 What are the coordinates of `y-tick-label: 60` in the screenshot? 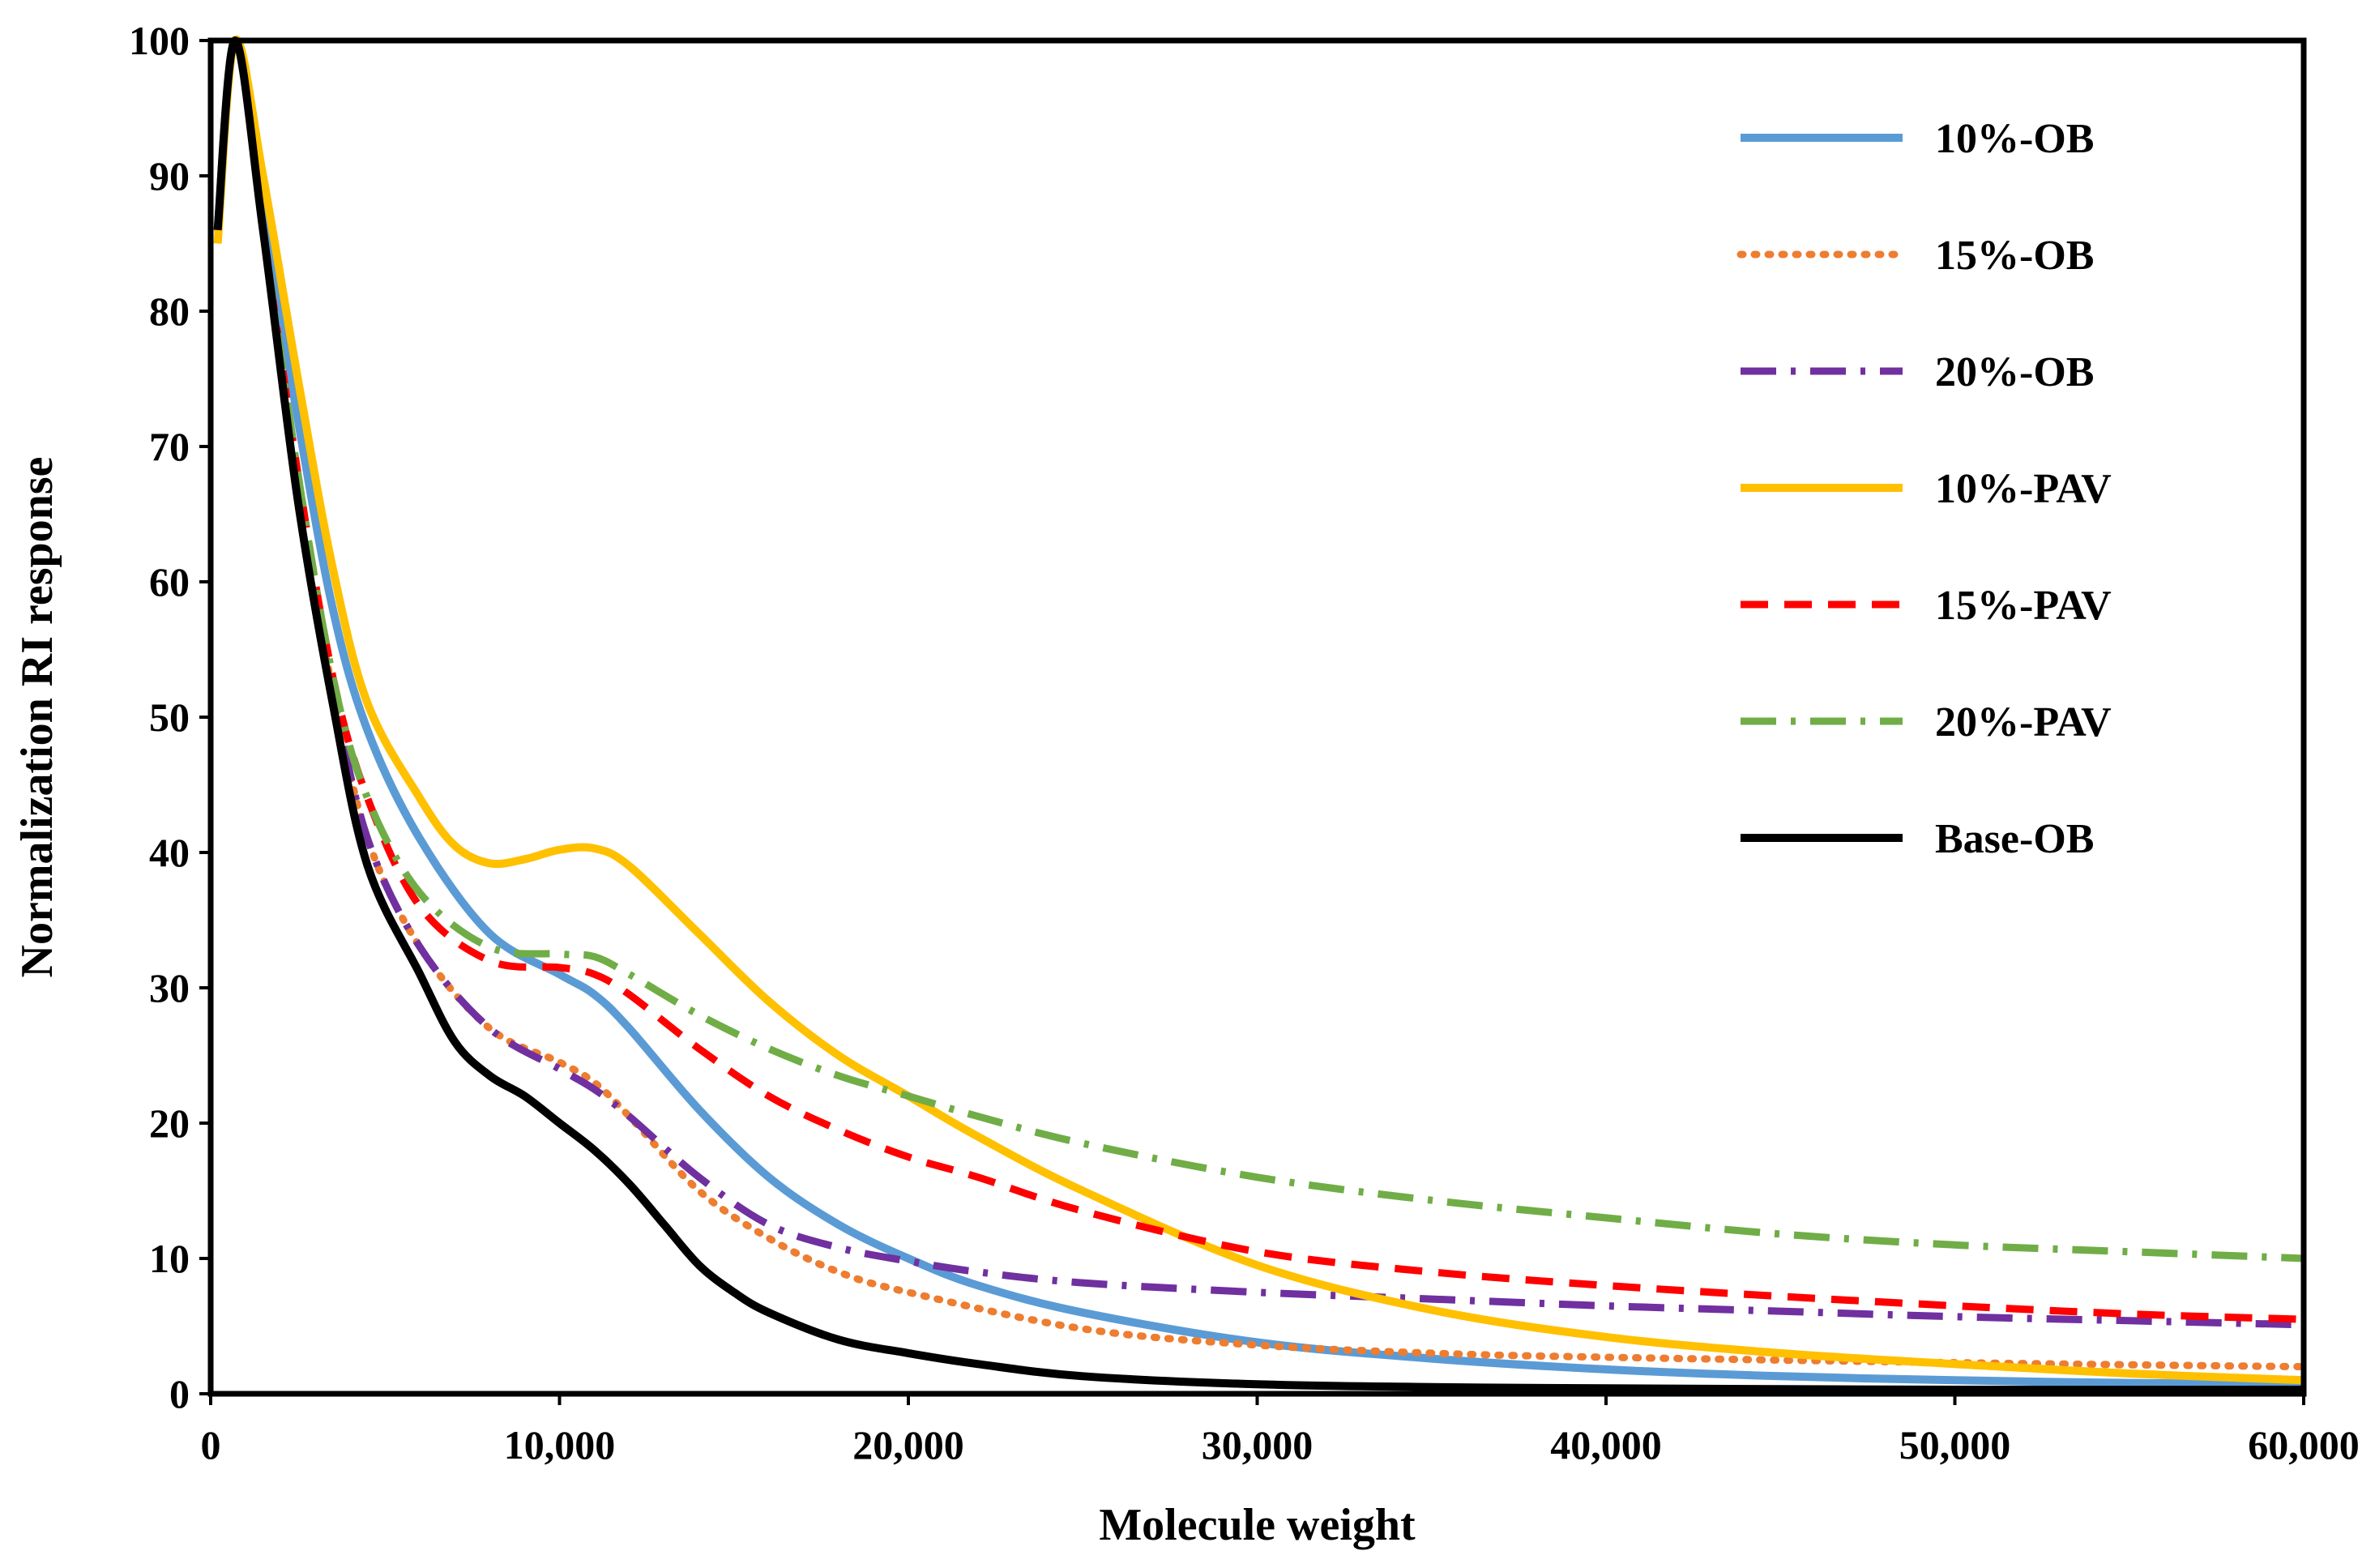 It's located at (169, 582).